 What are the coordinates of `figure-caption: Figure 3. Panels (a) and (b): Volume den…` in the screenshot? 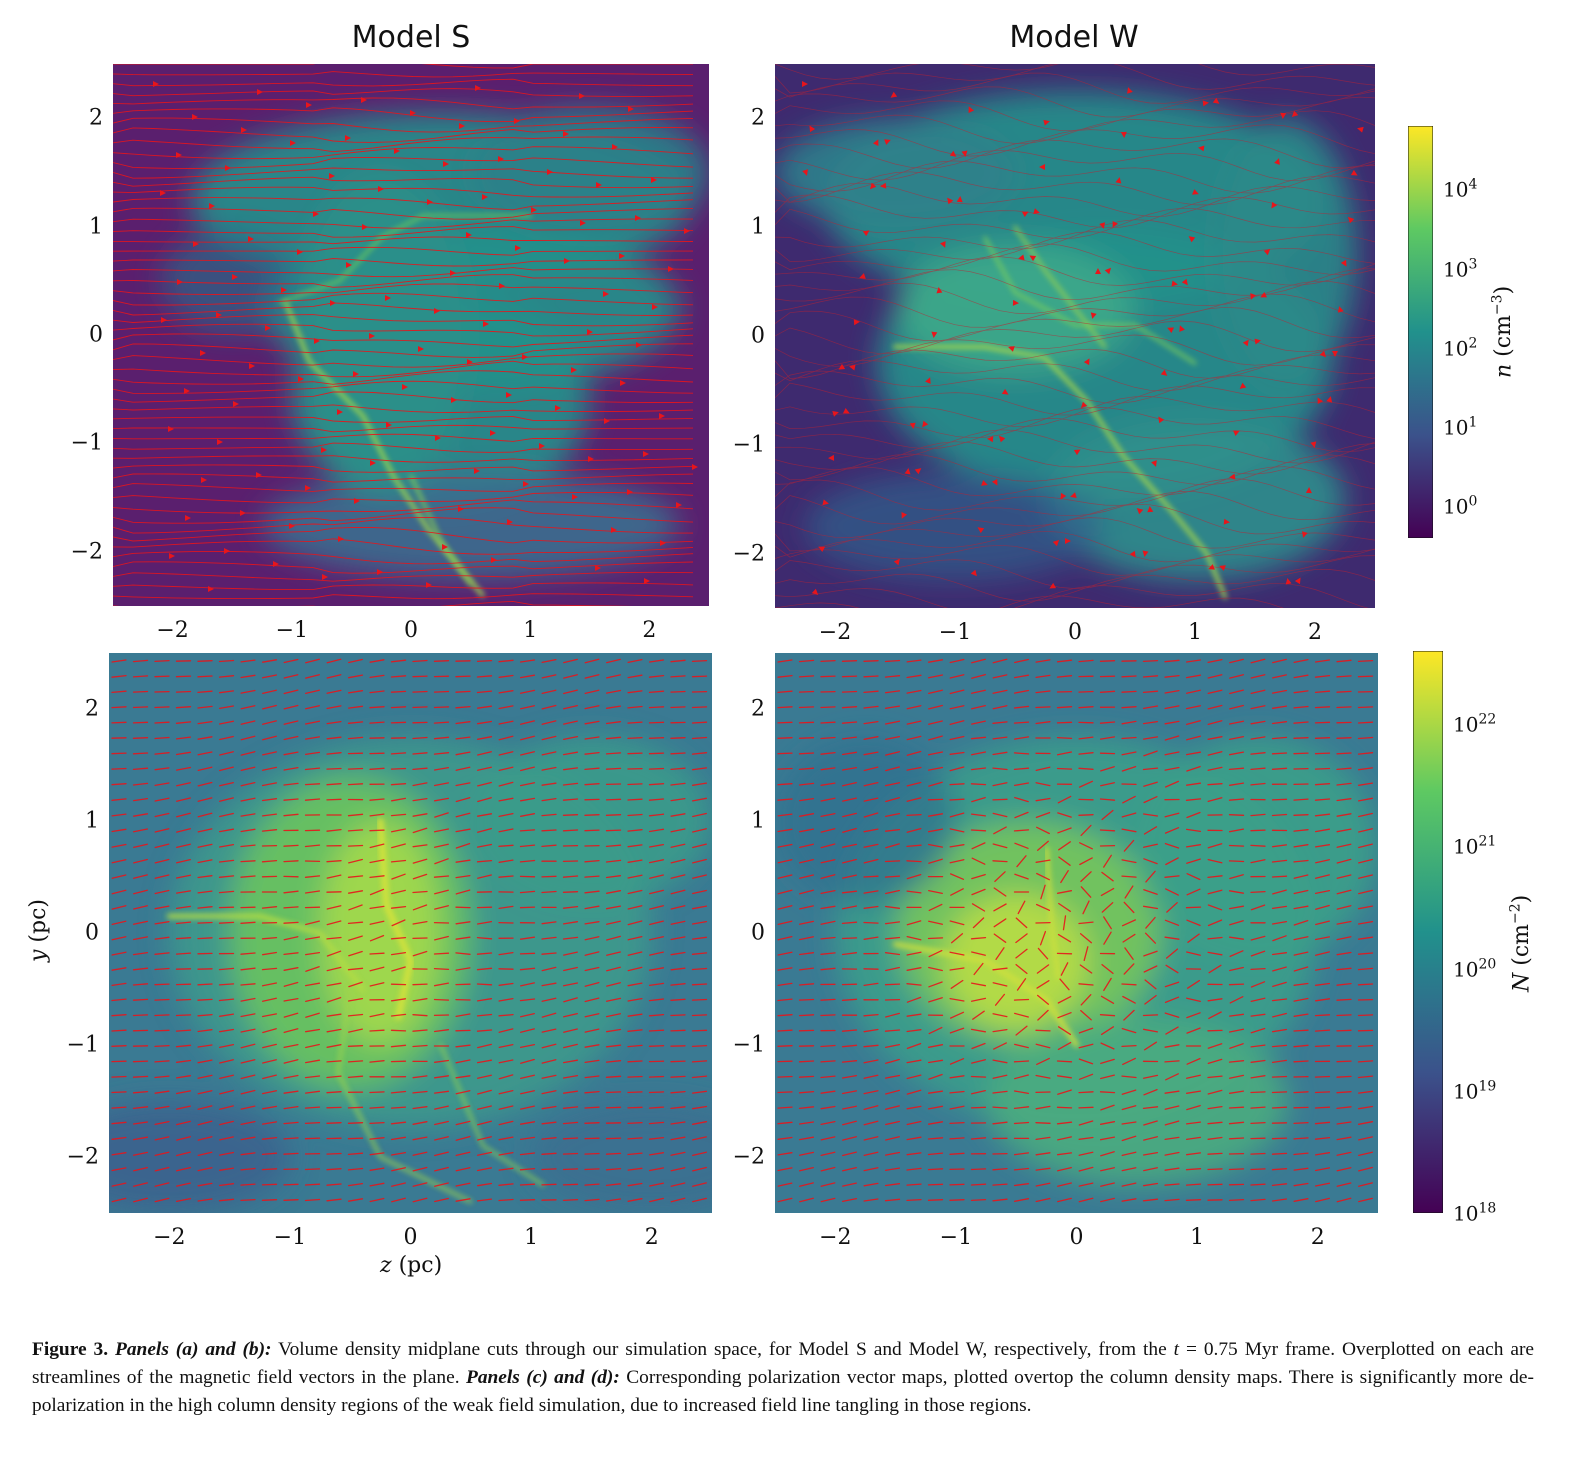 It's located at (783, 1378).